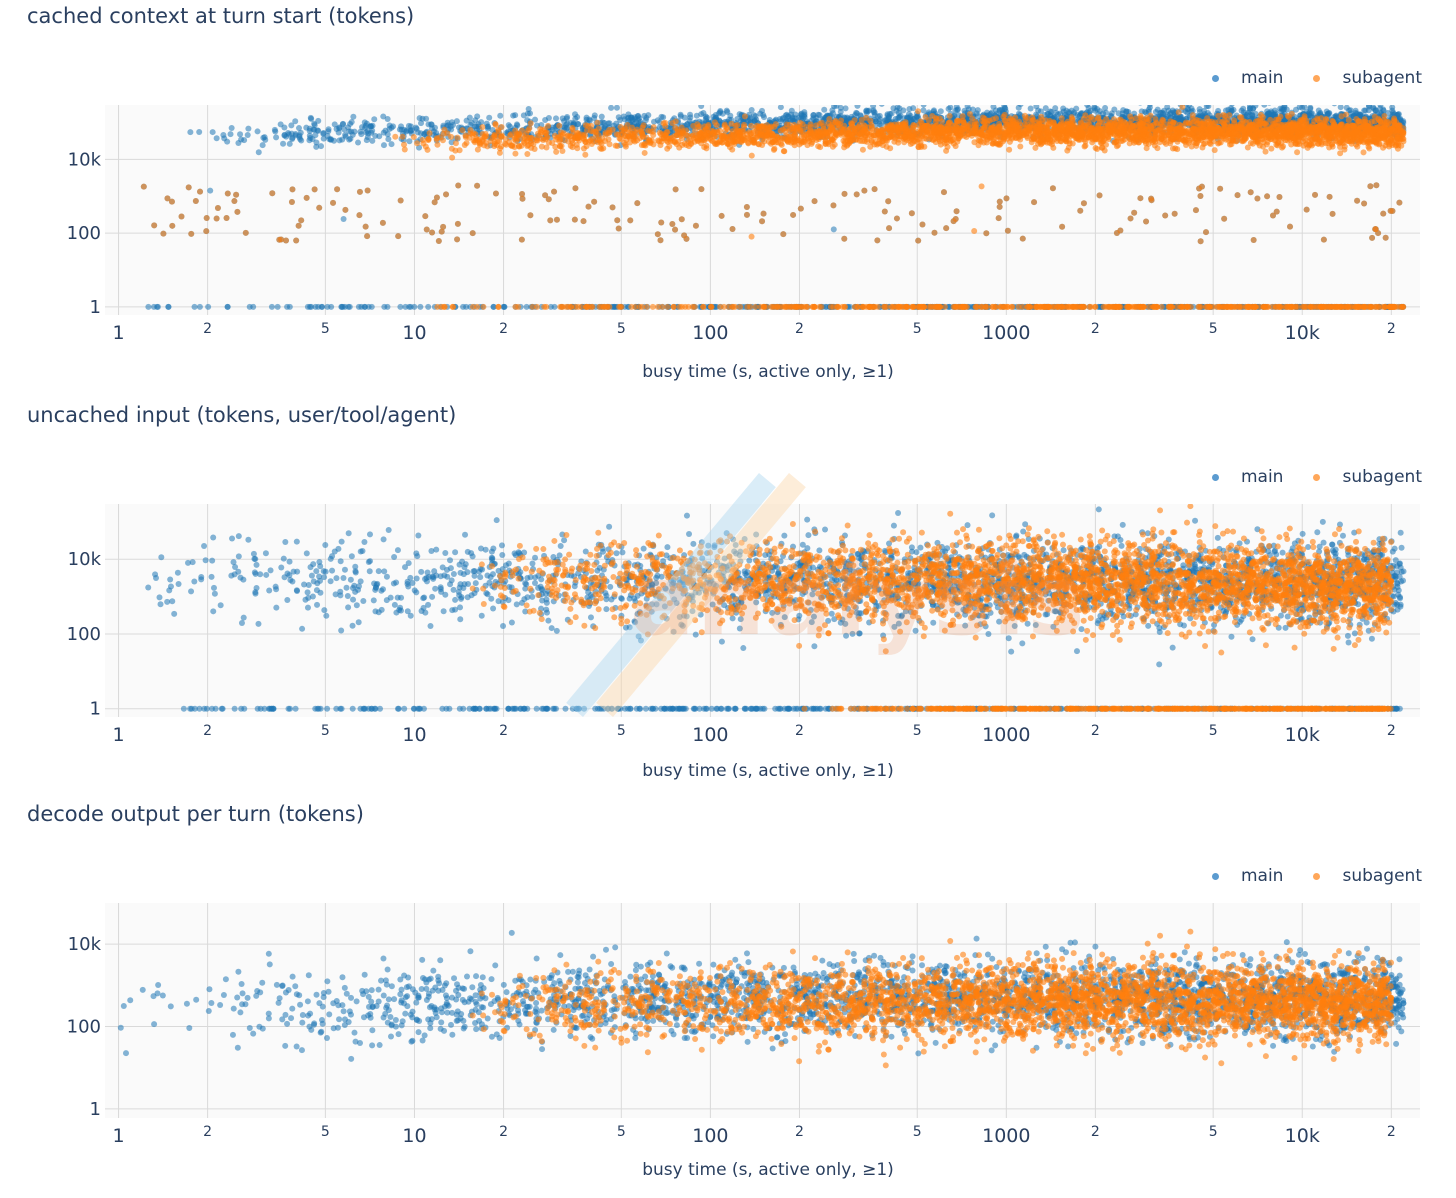  Describe the element at coordinates (84, 233) in the screenshot. I see `y-tick-label: 100` at that location.